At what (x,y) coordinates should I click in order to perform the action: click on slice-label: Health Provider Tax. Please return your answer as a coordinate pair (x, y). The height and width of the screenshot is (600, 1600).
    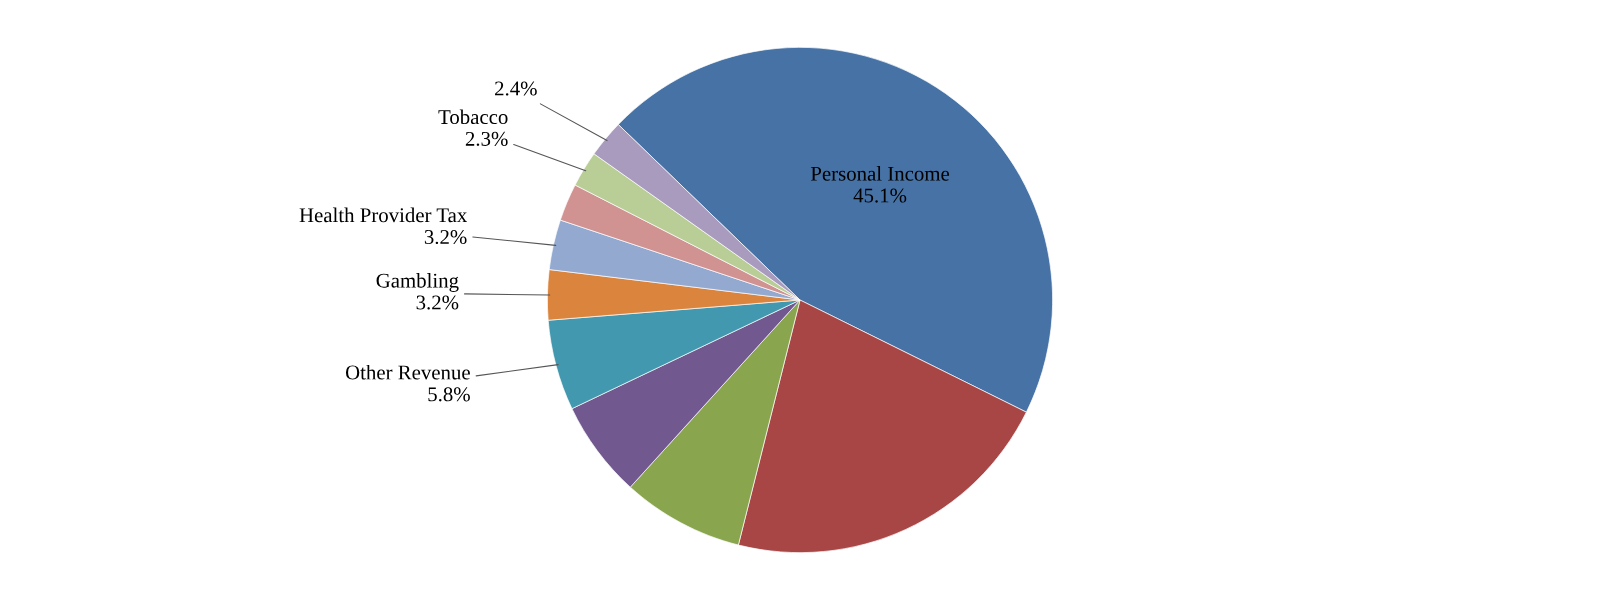
    Looking at the image, I should click on (383, 215).